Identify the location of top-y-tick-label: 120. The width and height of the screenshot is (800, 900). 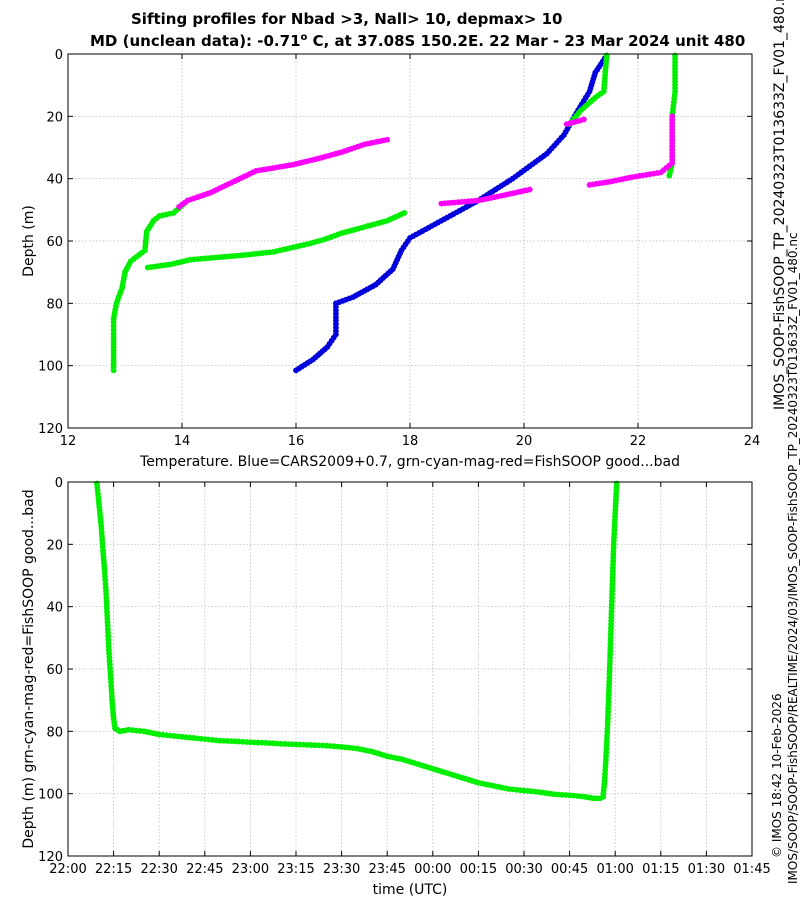
(50, 429).